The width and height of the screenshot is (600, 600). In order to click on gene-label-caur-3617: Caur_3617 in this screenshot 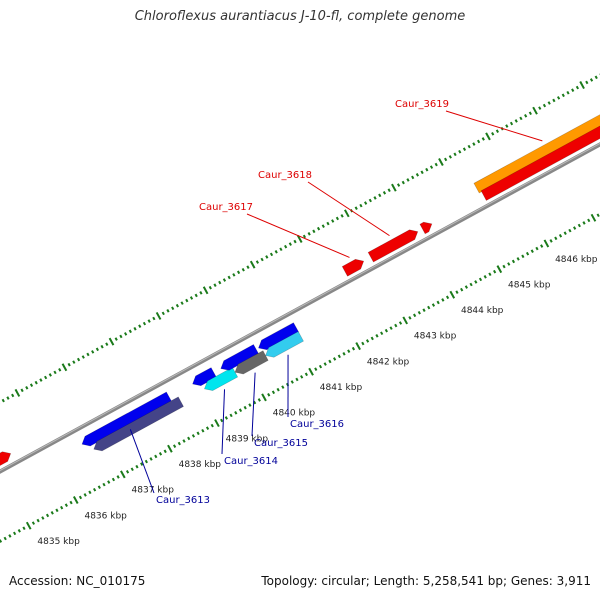, I will do `click(226, 207)`.